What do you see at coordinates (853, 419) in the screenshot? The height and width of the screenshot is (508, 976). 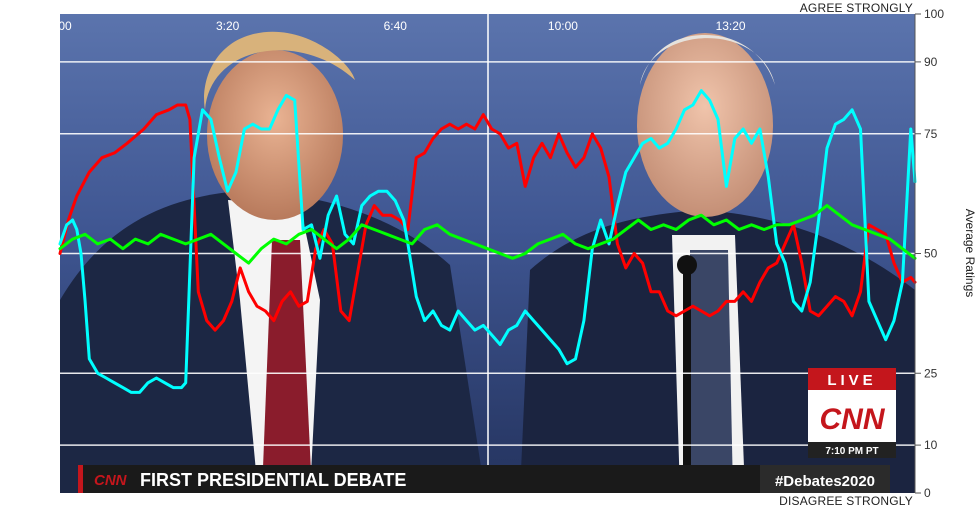 I see `cnn-logo: CNN` at bounding box center [853, 419].